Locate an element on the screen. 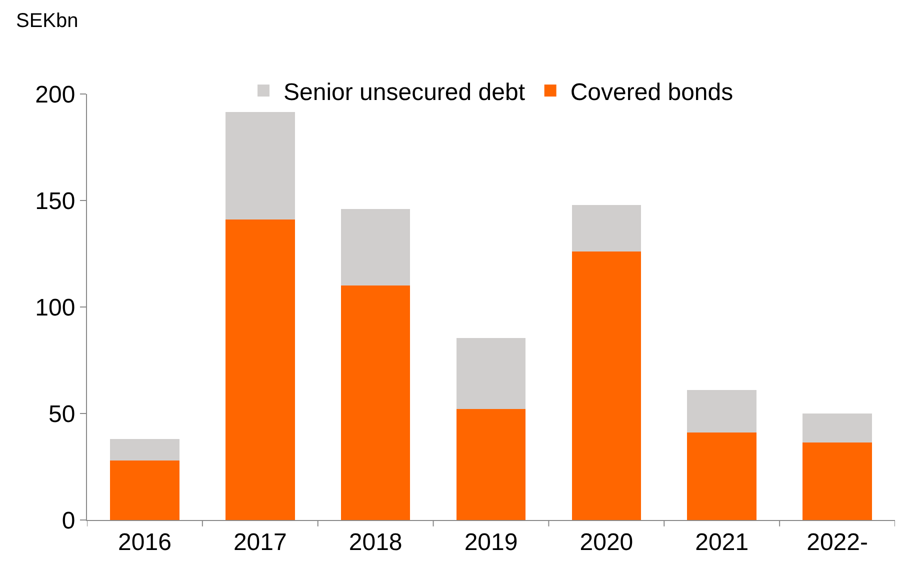 The width and height of the screenshot is (901, 562). legend-label: Covered bonds is located at coordinates (652, 92).